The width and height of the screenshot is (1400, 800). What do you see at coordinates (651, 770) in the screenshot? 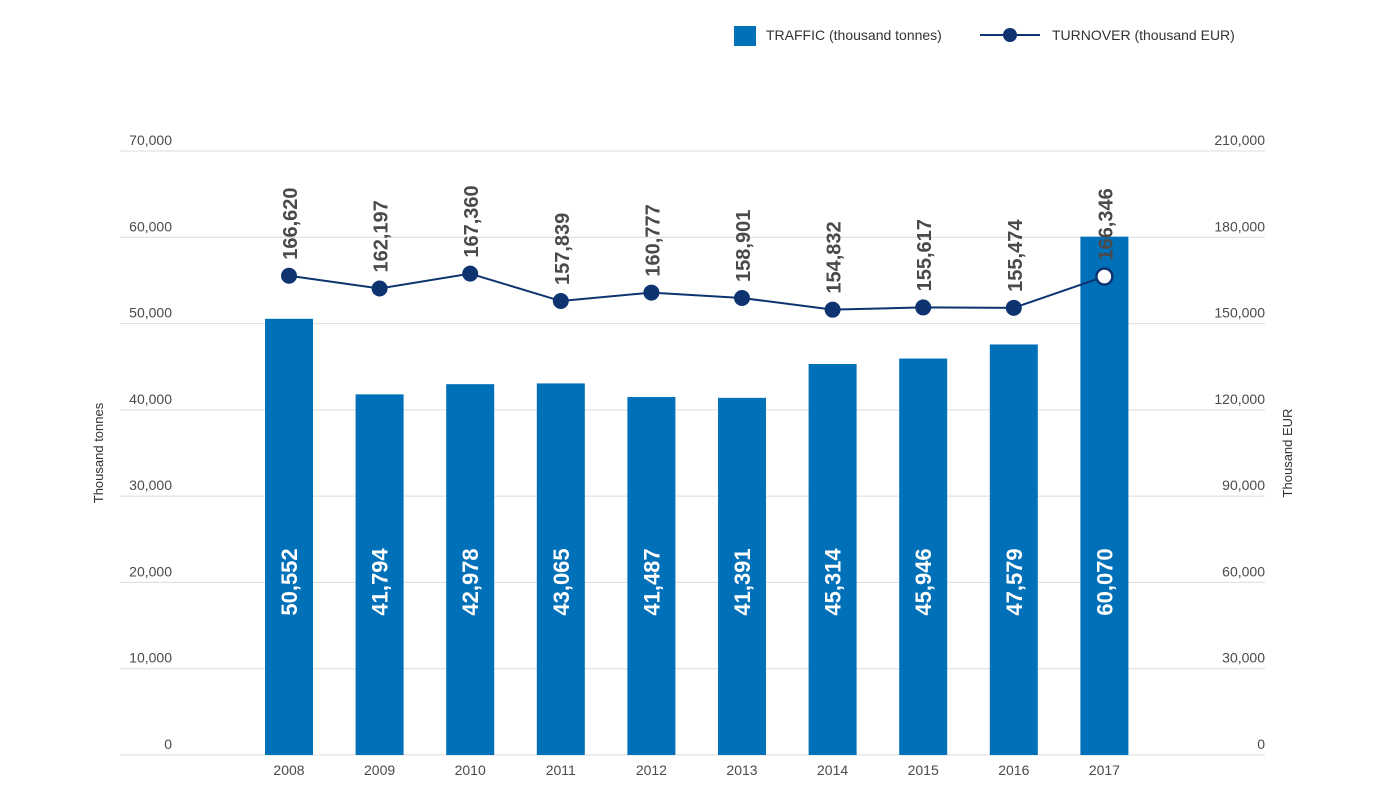
I see `x-tick-label: 2012` at bounding box center [651, 770].